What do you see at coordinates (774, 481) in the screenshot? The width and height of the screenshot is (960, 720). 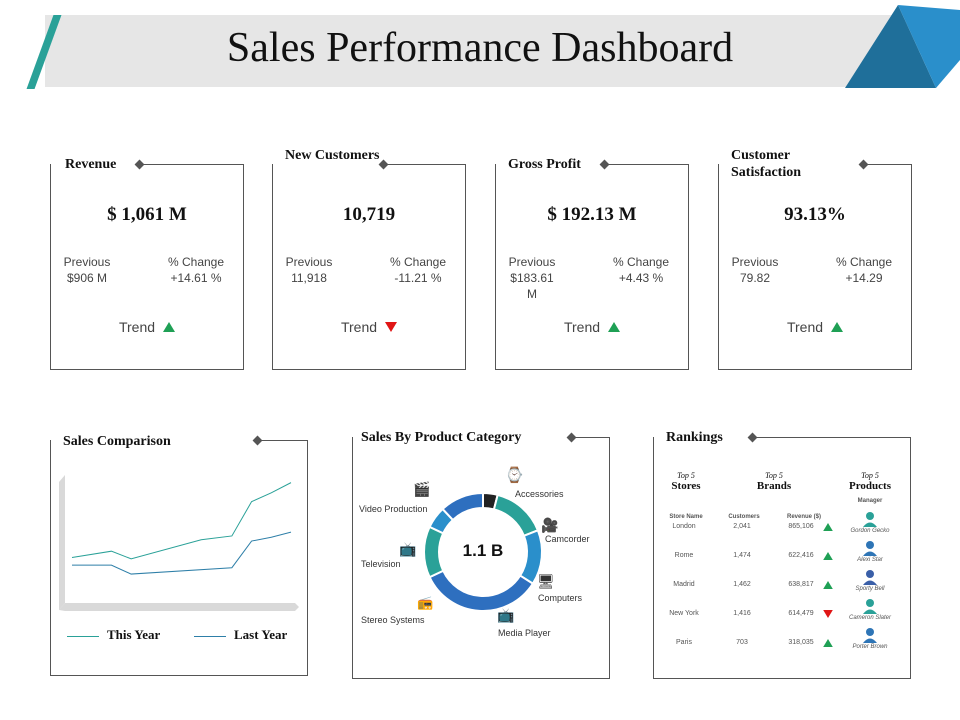 I see `brands-heading: Top 5 Brands` at bounding box center [774, 481].